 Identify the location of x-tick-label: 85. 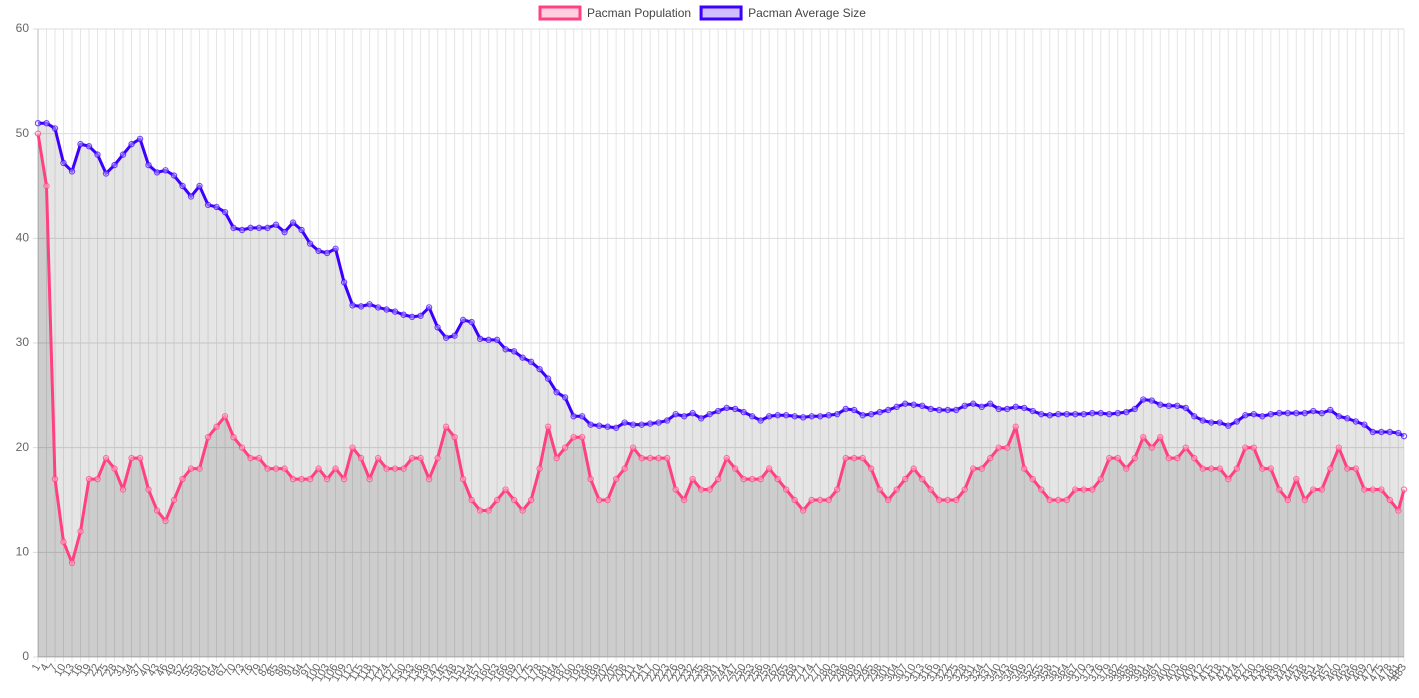
(273, 670).